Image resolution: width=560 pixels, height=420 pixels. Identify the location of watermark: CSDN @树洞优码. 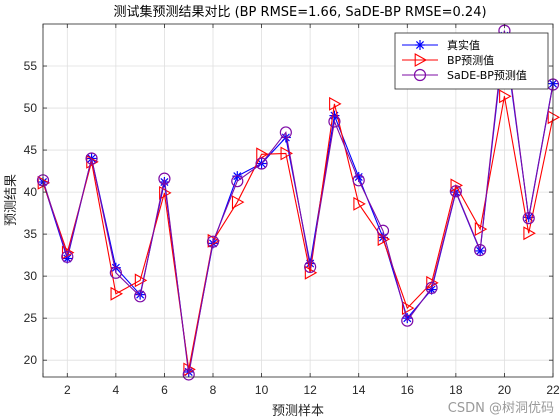
(501, 408).